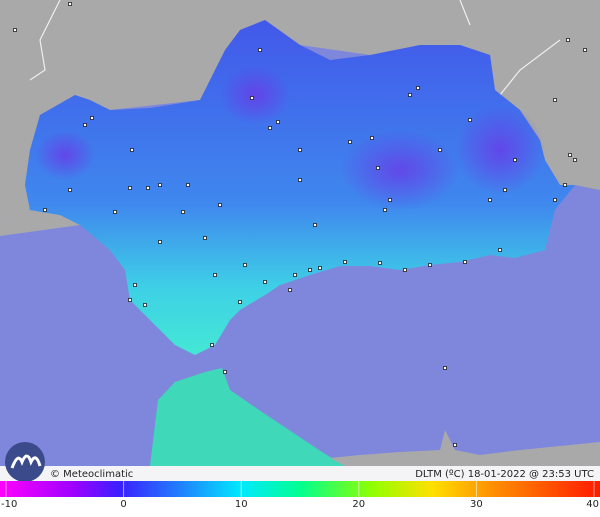 The width and height of the screenshot is (600, 517). Describe the element at coordinates (300, 489) in the screenshot. I see `color-scale` at that location.